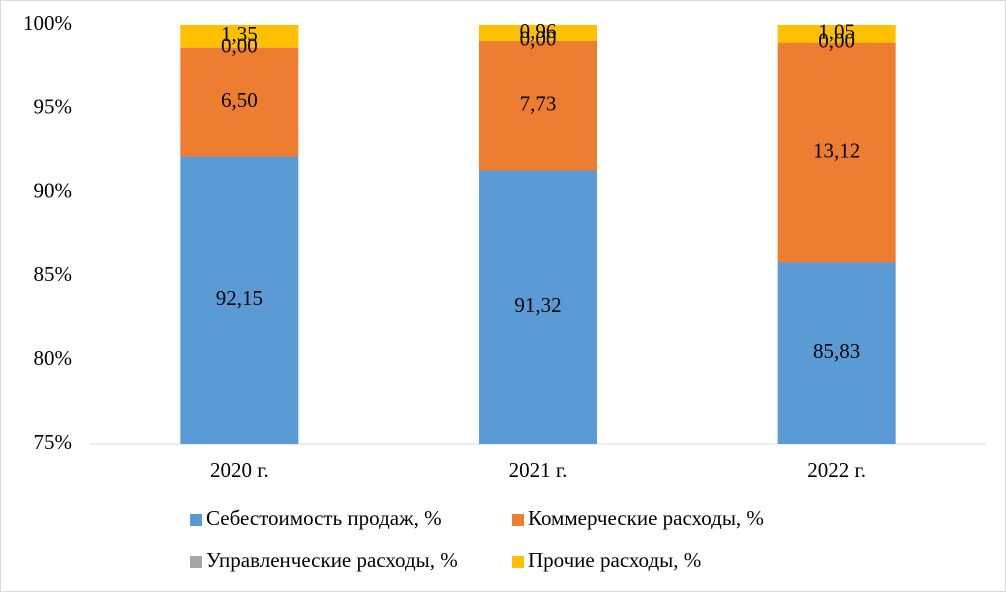 The image size is (1006, 592). I want to click on x-tick-label: 2020 г., so click(239, 470).